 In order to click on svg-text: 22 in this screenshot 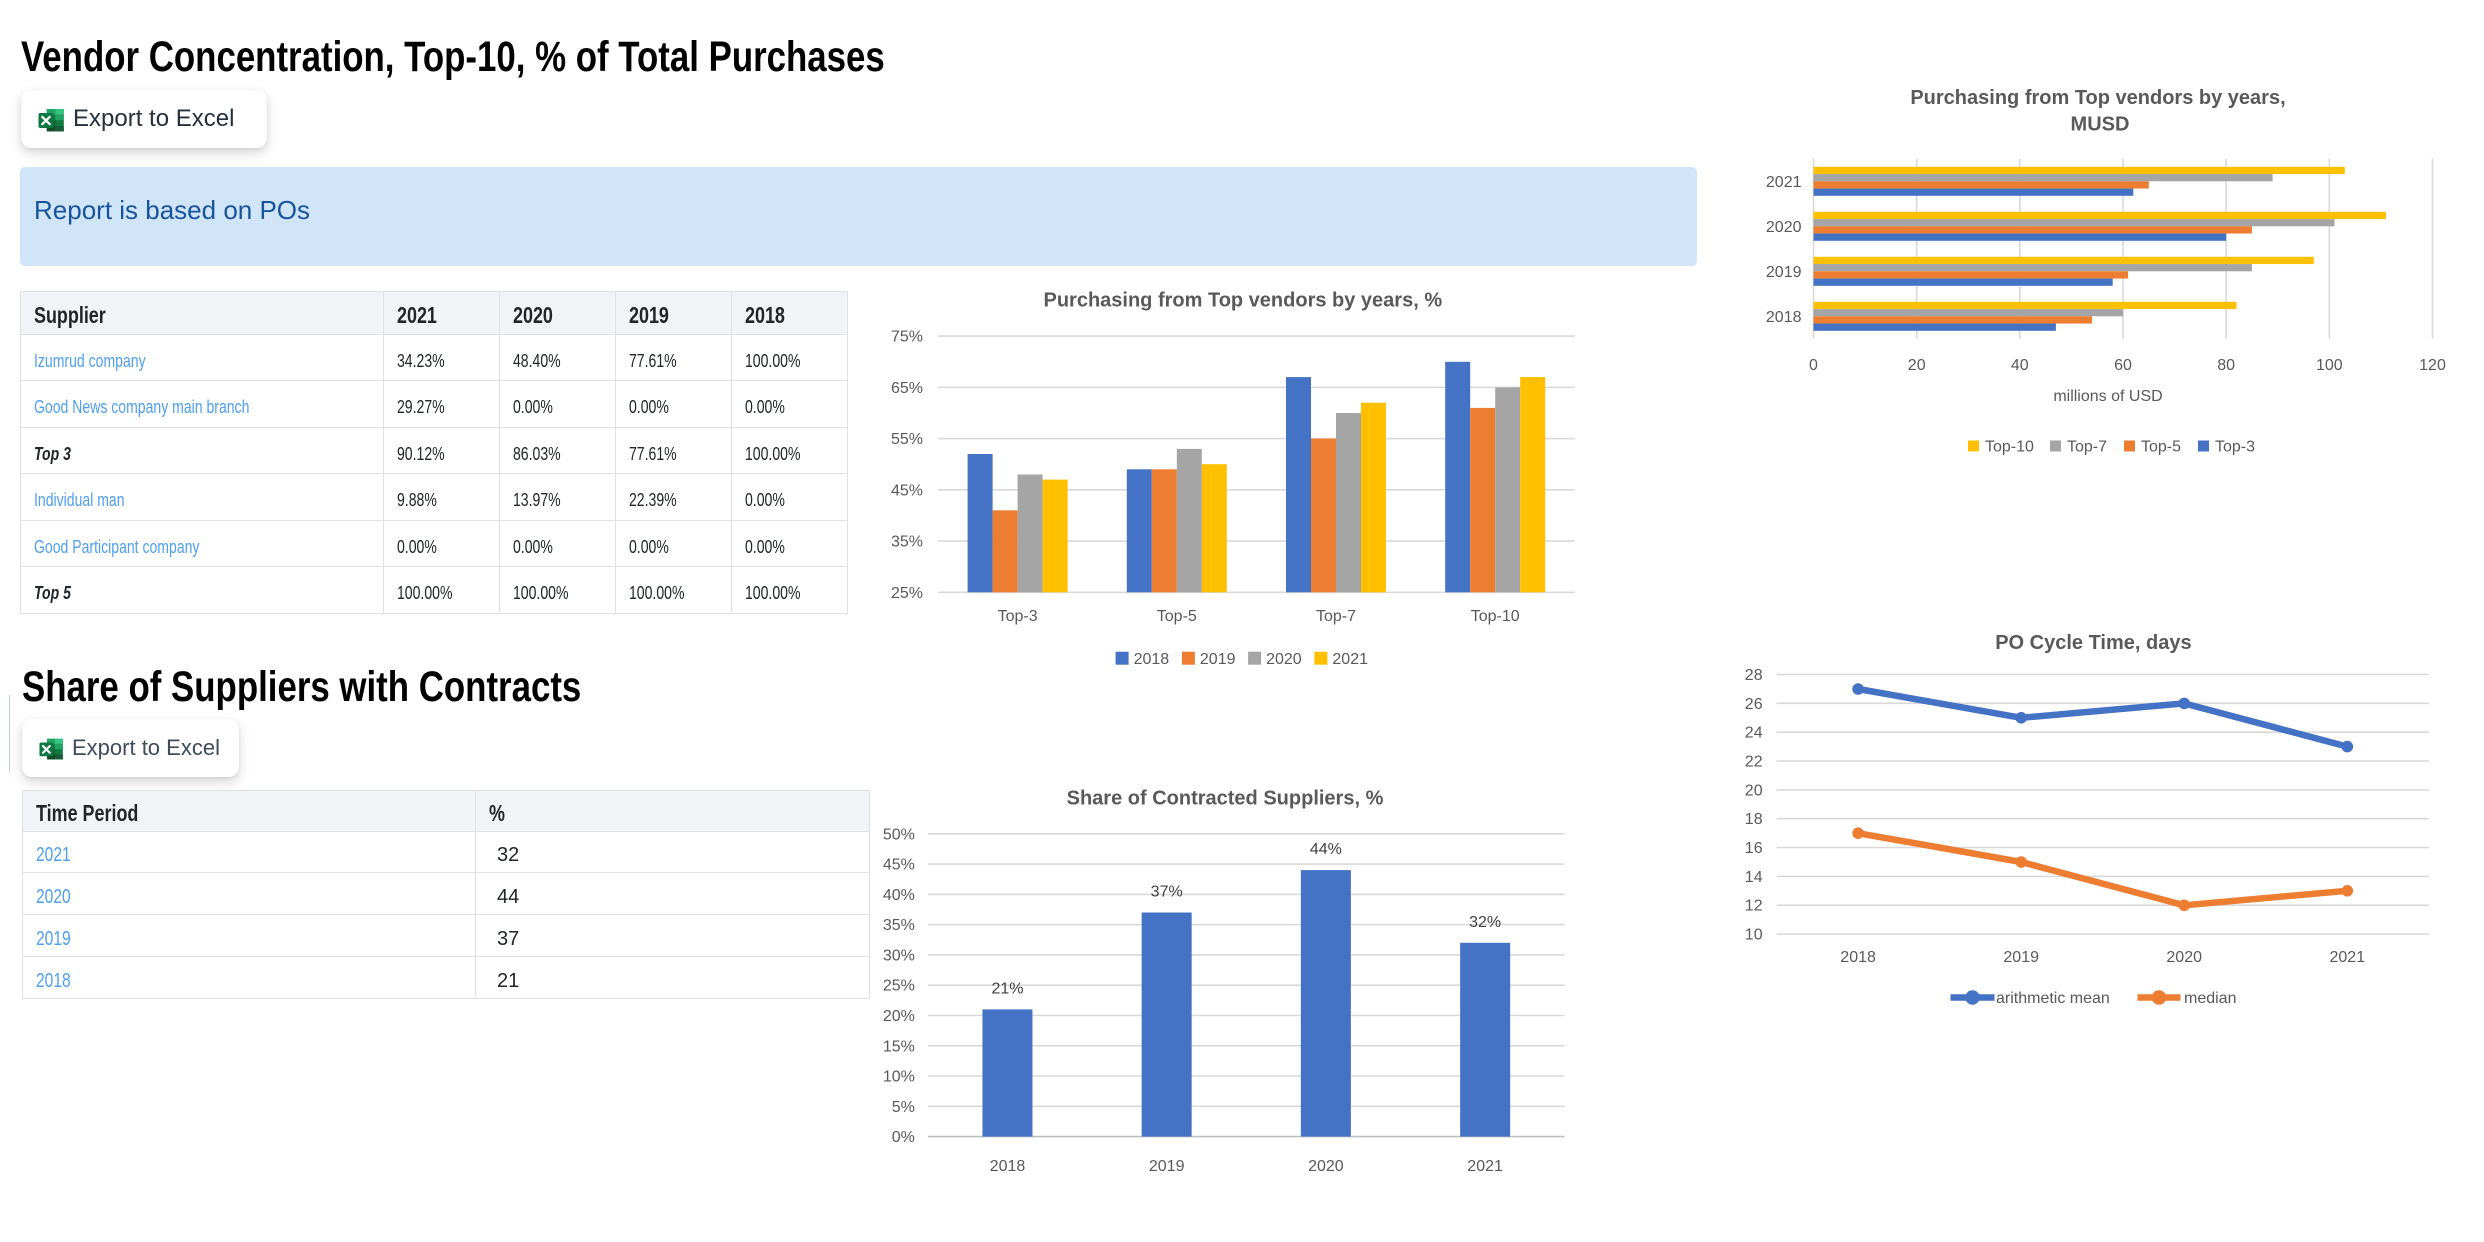, I will do `click(1754, 762)`.